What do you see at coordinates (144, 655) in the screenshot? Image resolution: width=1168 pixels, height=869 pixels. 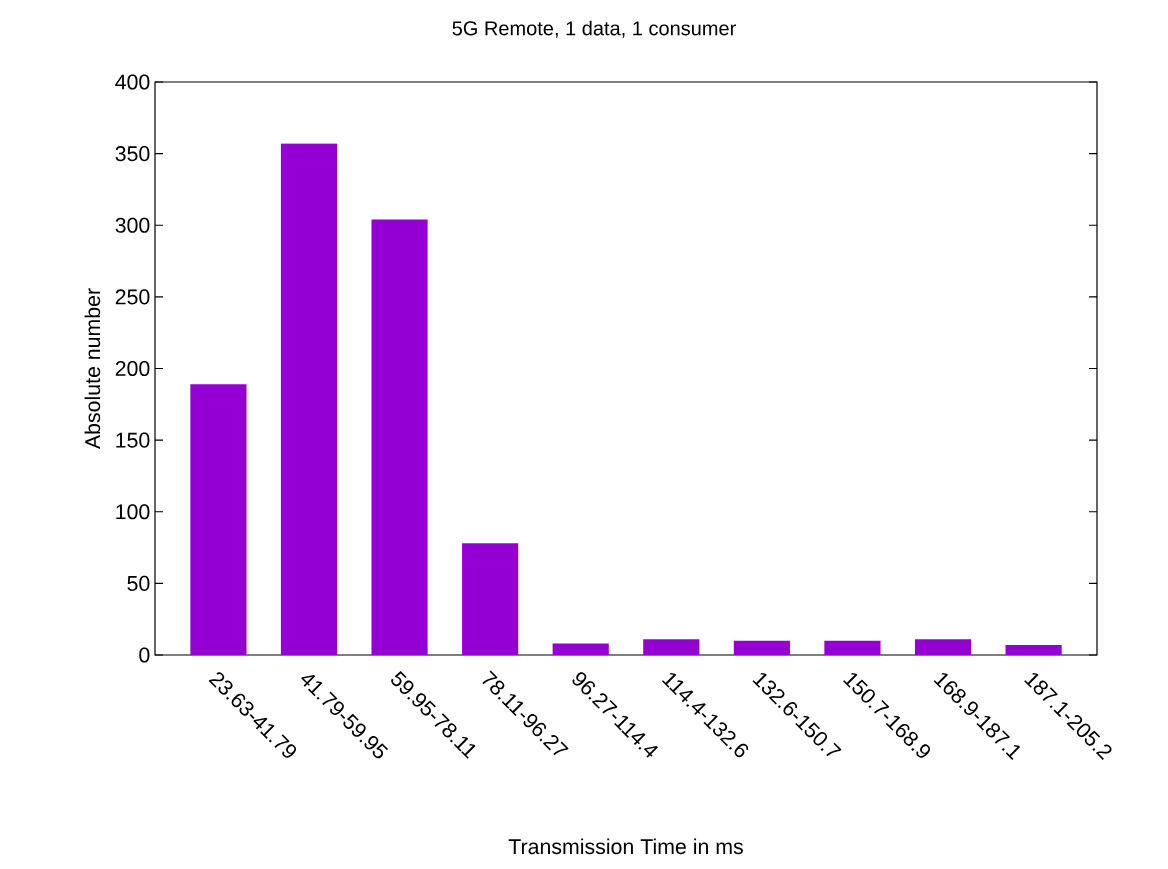 I see `y-tick-label: 0` at bounding box center [144, 655].